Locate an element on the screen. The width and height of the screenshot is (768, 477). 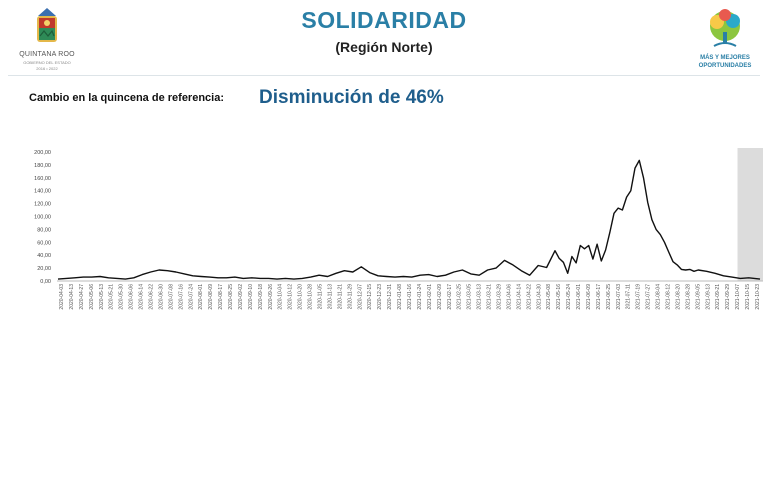
page-subtitle: (Región Norte) is located at coordinates (384, 47).